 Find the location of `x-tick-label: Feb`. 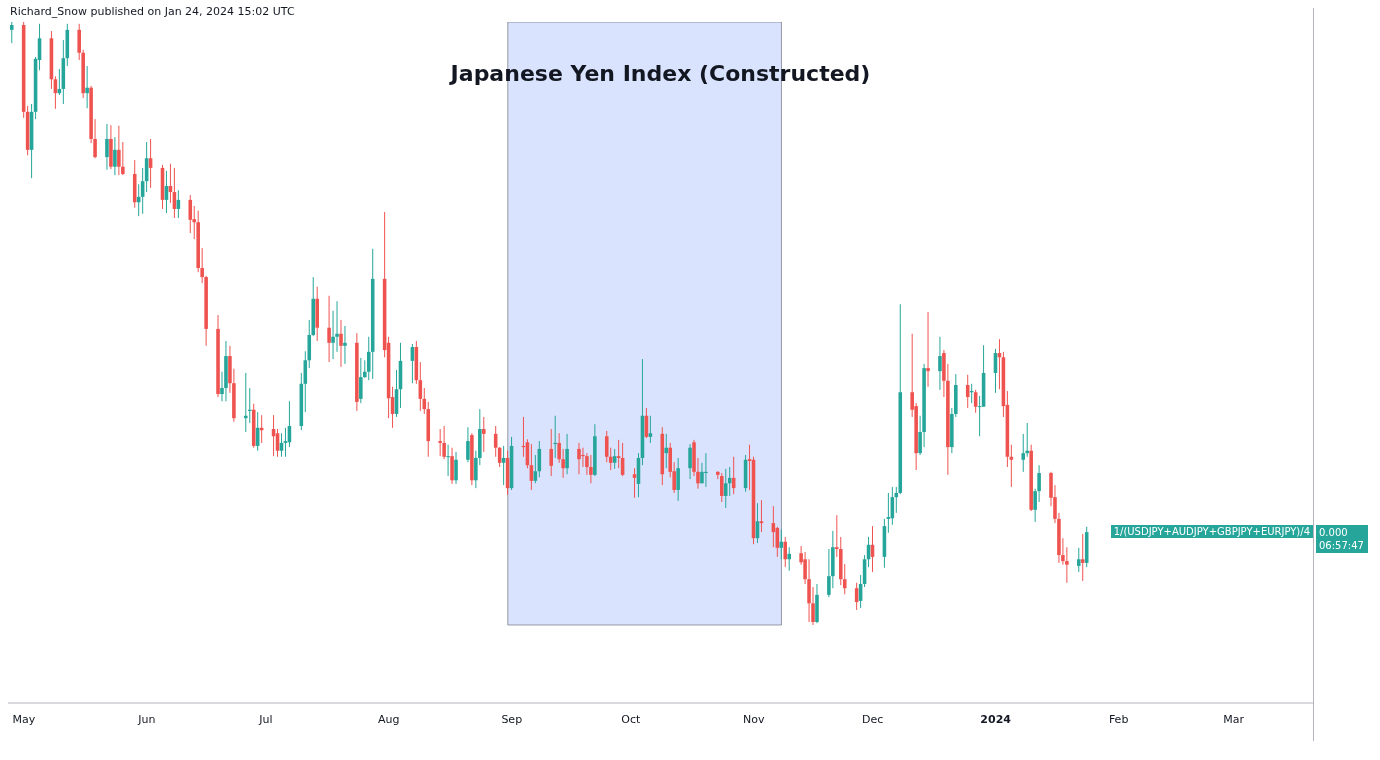

x-tick-label: Feb is located at coordinates (1118, 719).